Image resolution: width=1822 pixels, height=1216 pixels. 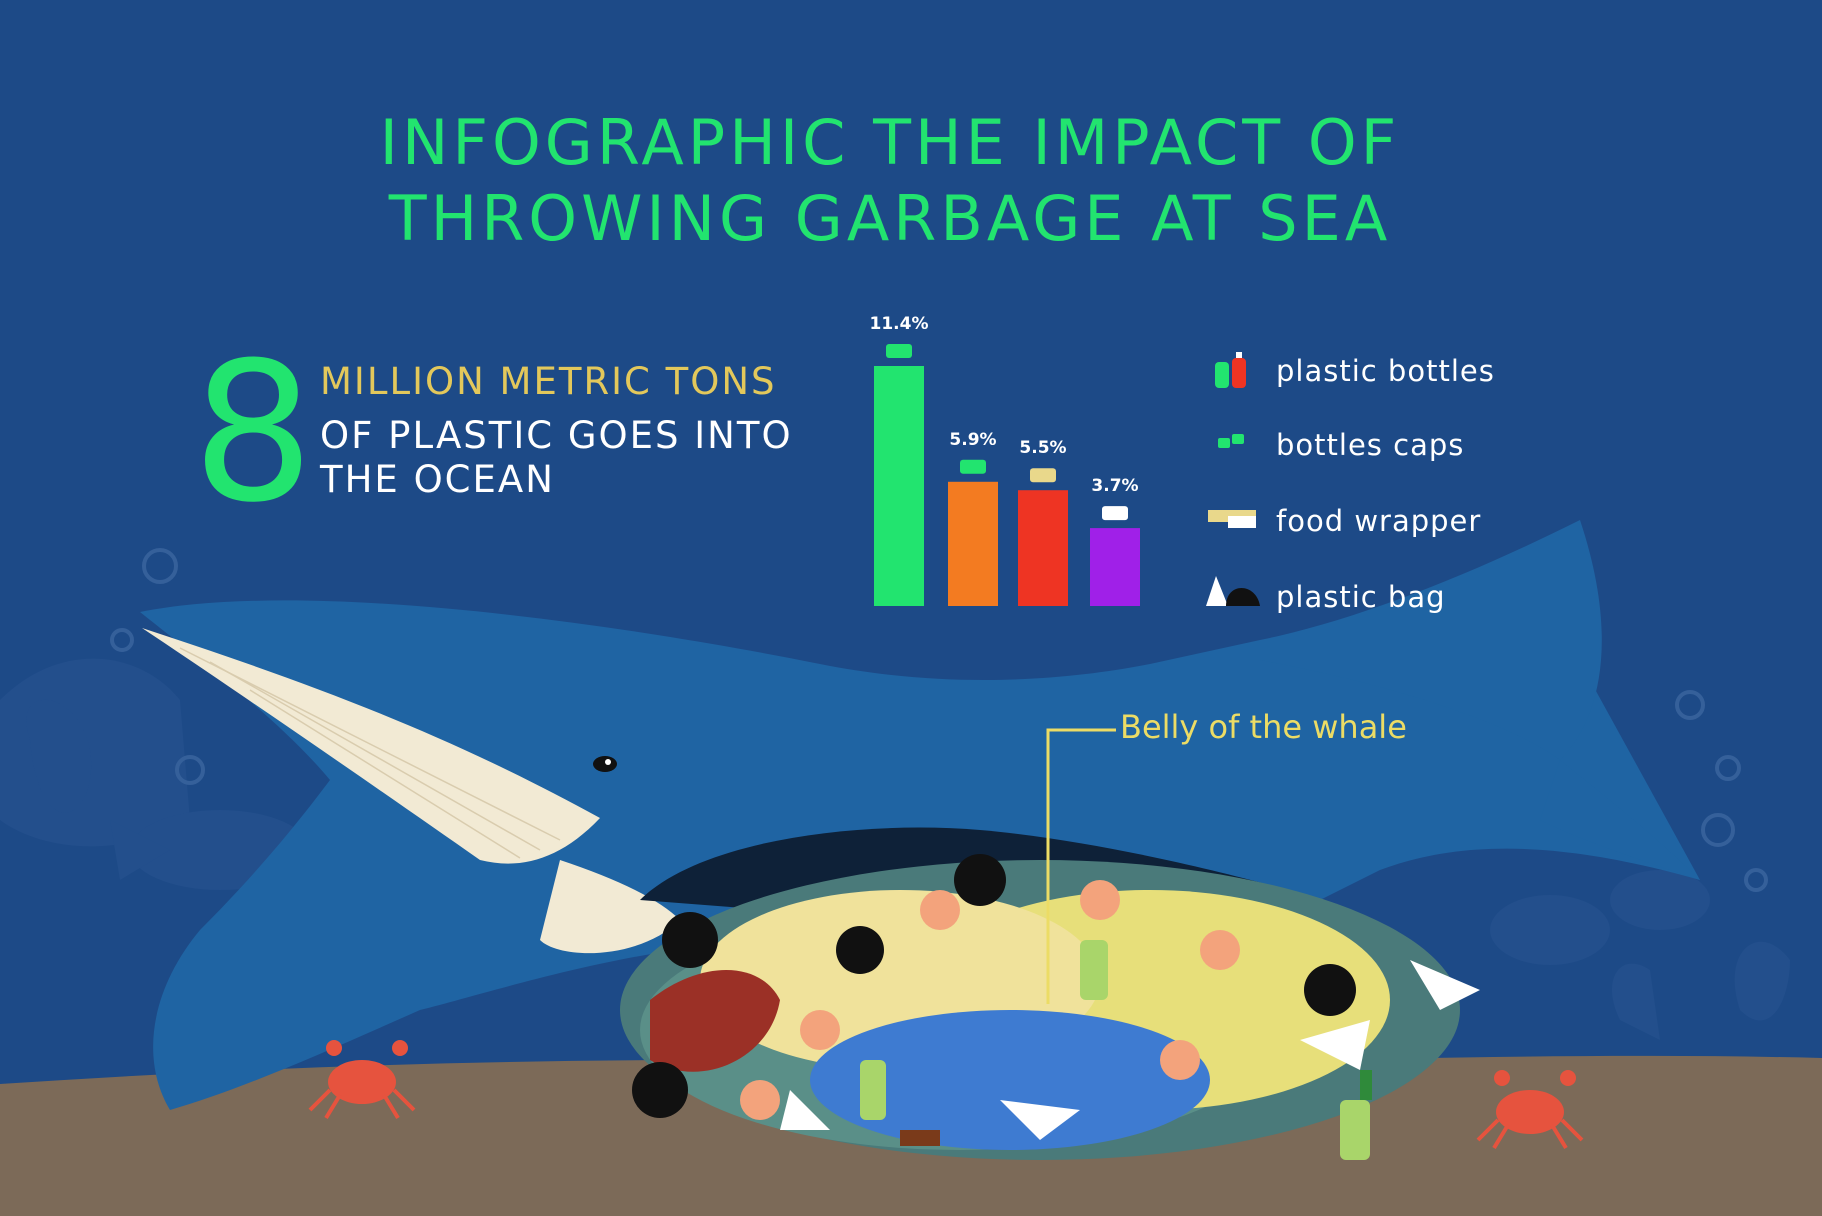 What do you see at coordinates (1370, 445) in the screenshot?
I see `legend-label-caps: bottles caps` at bounding box center [1370, 445].